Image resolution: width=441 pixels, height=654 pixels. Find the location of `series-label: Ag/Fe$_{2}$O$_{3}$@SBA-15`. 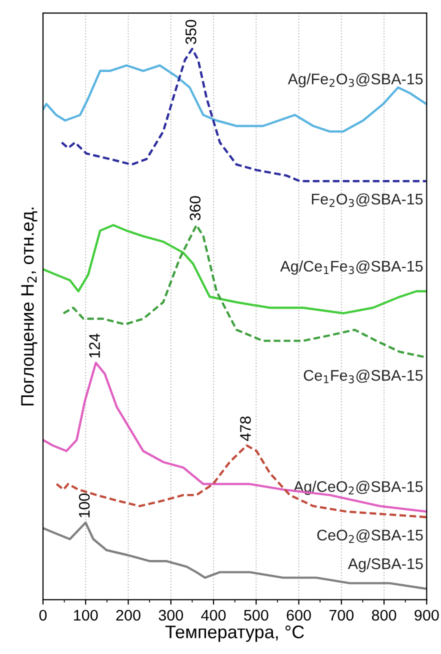

series-label: Ag/Fe$_{2}$O$_{3}$@SBA-15 is located at coordinates (355, 80).